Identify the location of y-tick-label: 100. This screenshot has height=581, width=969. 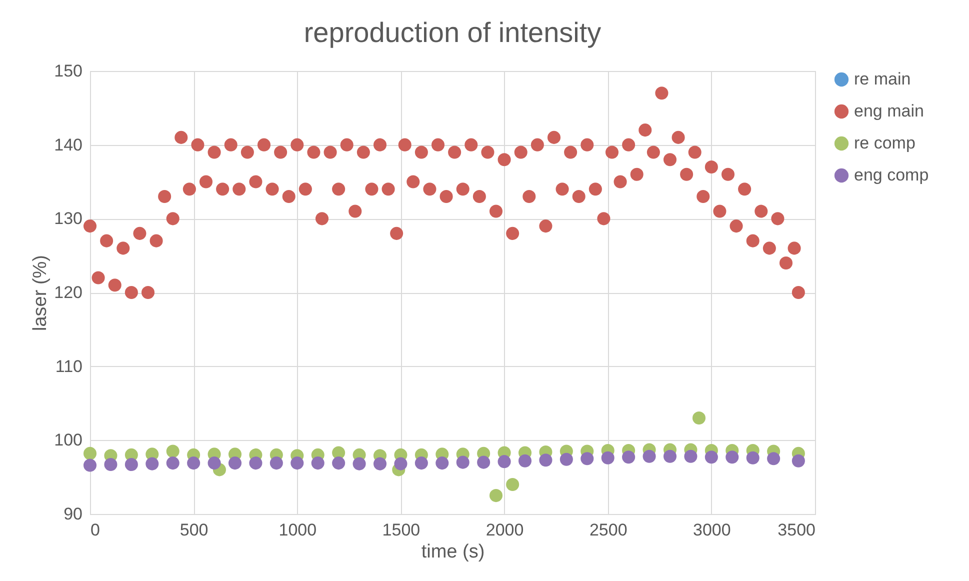
(68, 440).